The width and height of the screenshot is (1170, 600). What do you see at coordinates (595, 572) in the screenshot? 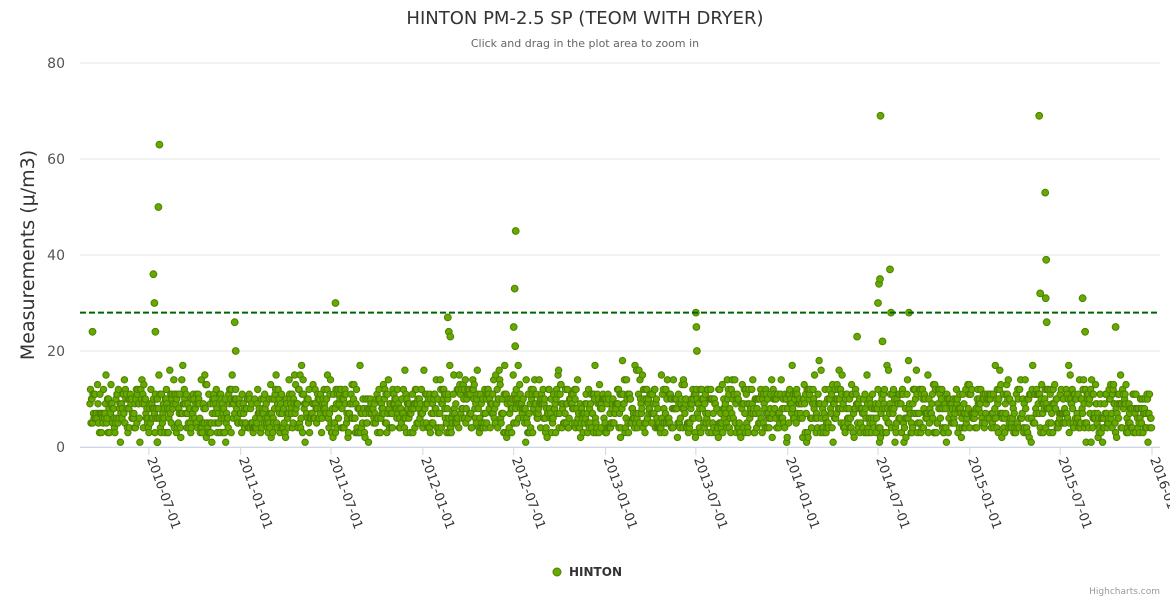
I see `legend-label-hinton: HINTON` at bounding box center [595, 572].